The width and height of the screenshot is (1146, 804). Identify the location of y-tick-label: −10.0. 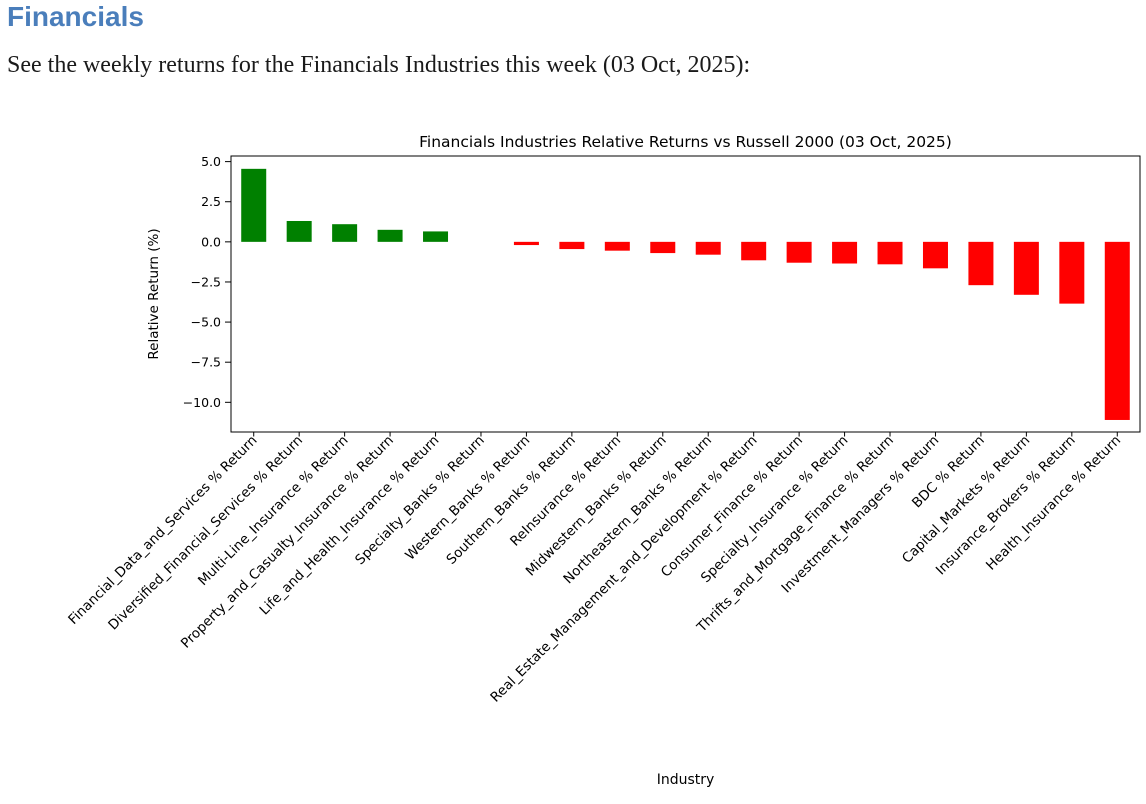
(202, 402).